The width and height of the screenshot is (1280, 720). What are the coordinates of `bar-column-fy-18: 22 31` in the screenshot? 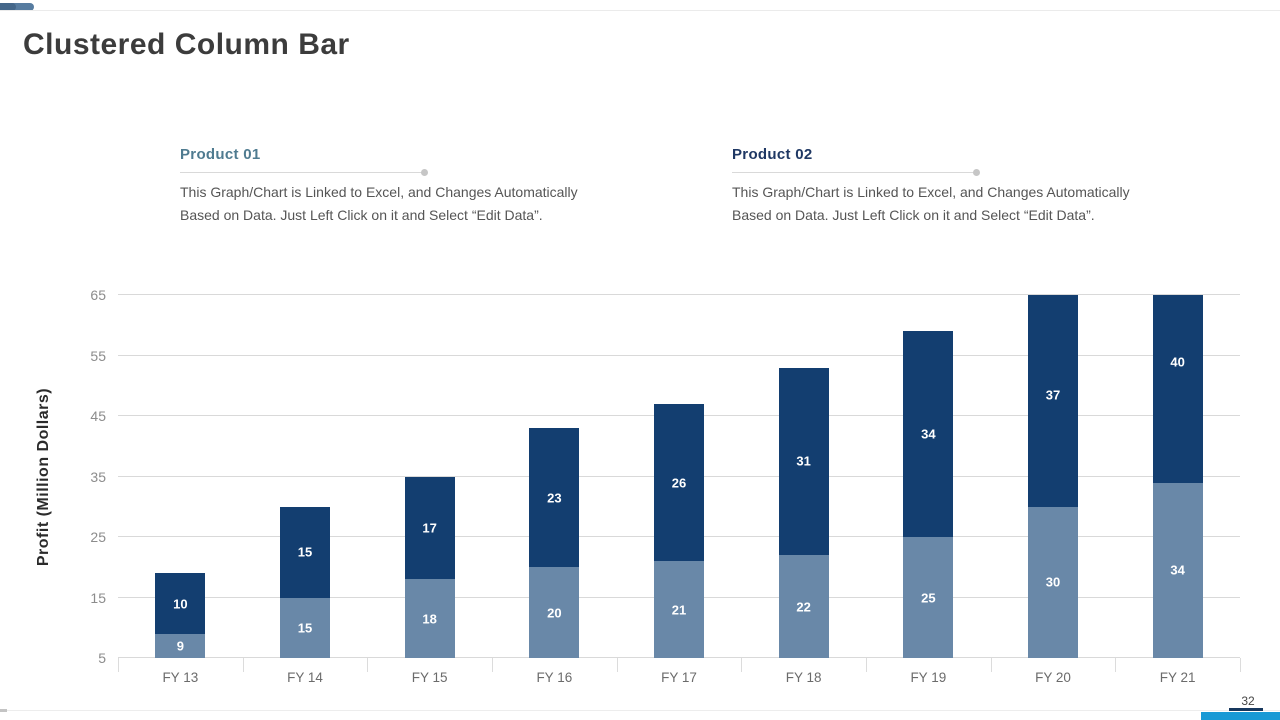 It's located at (803, 476).